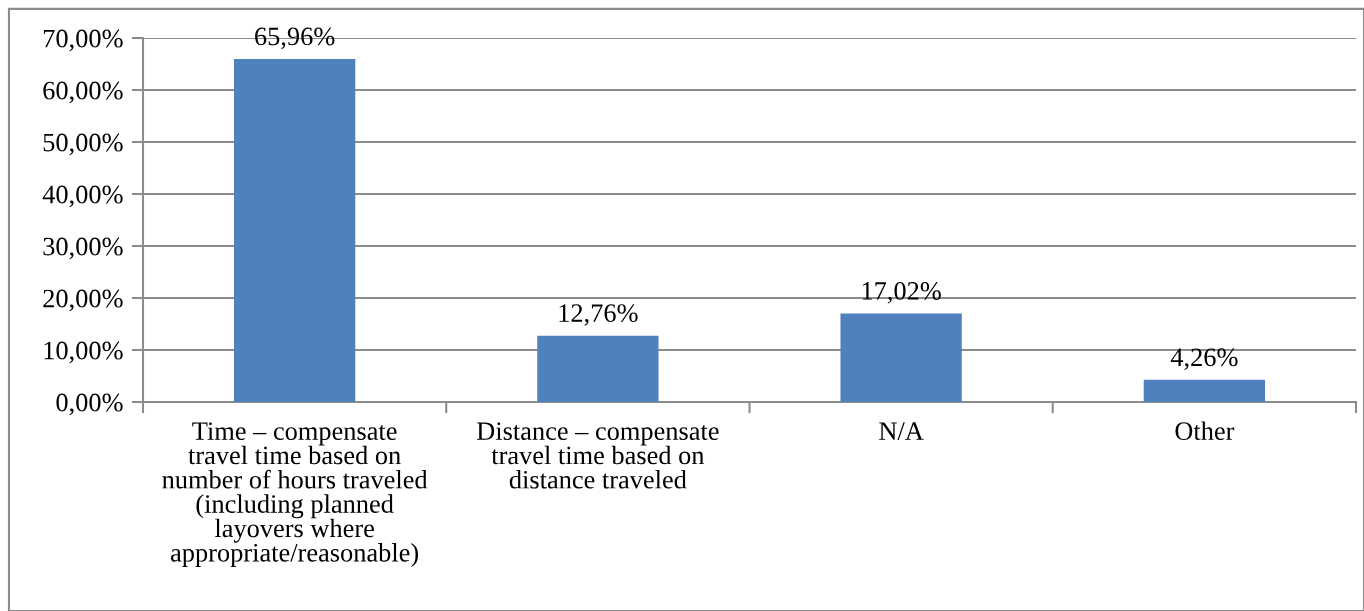  I want to click on data-label: 12,76%, so click(598, 315).